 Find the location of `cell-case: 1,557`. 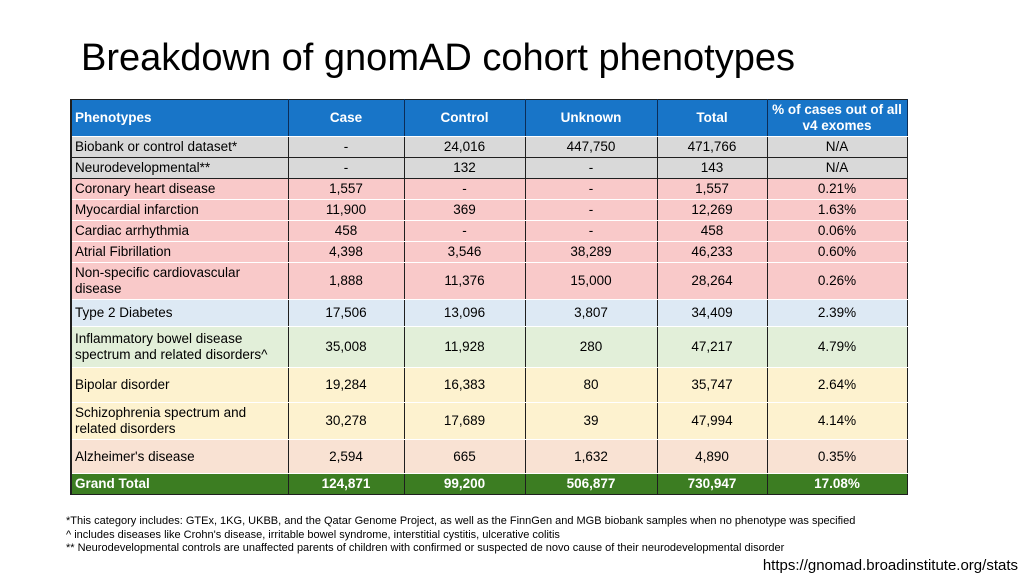

cell-case: 1,557 is located at coordinates (346, 189).